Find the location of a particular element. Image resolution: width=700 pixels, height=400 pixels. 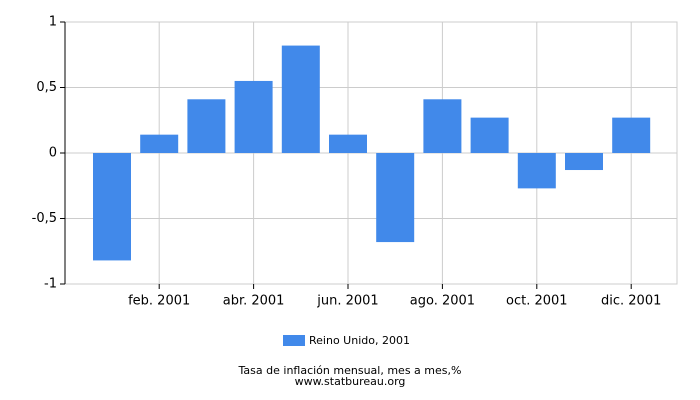

x-tick-label: dic. 2001 is located at coordinates (631, 301).